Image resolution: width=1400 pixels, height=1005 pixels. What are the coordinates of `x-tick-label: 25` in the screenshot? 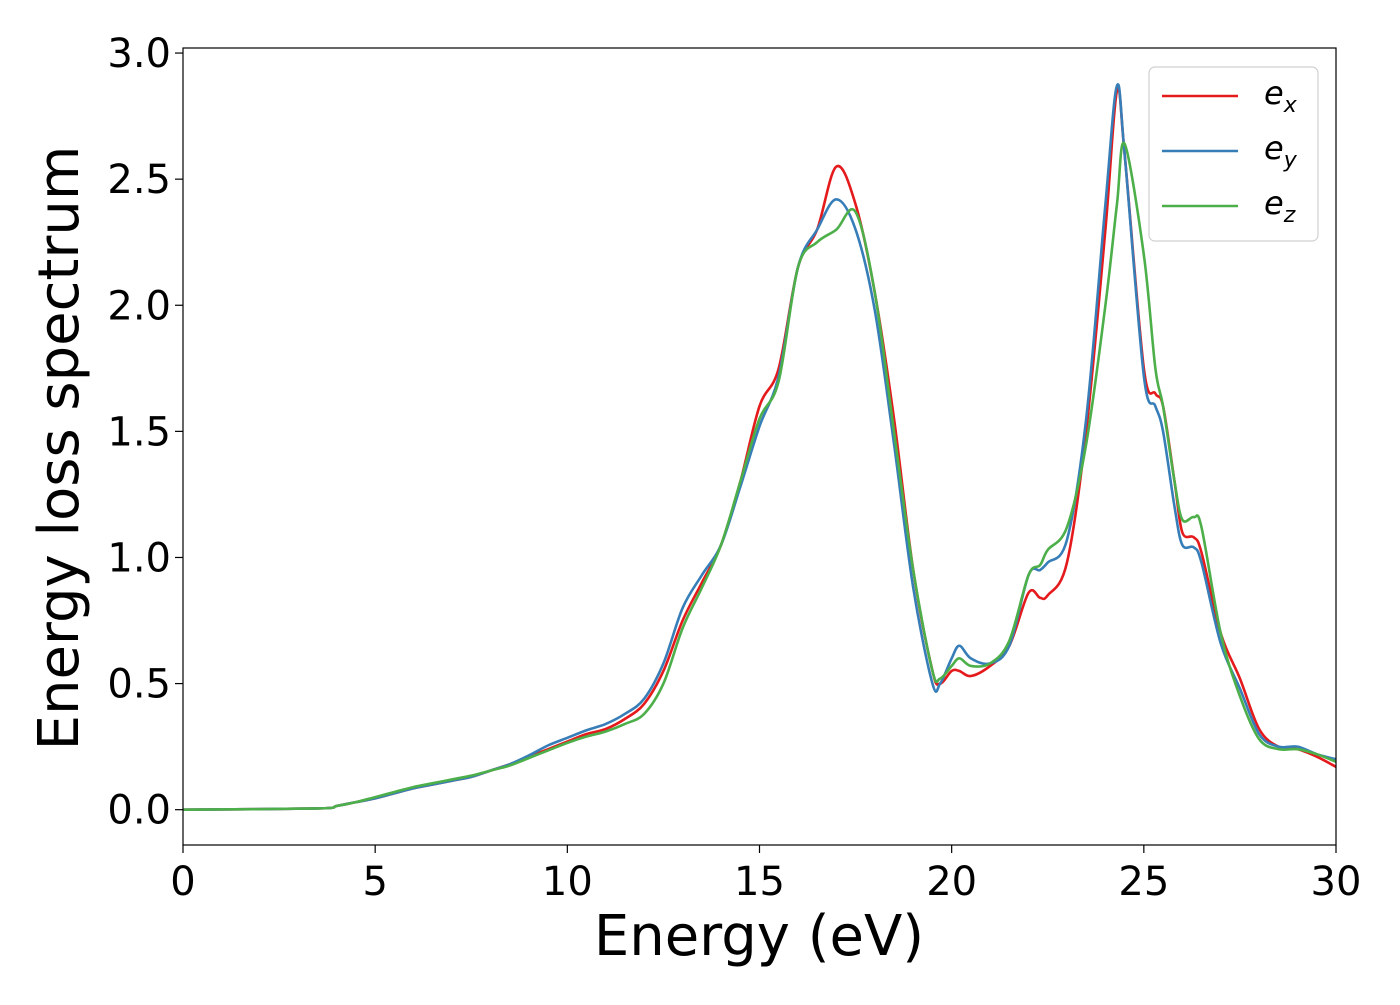 It's located at (1143, 882).